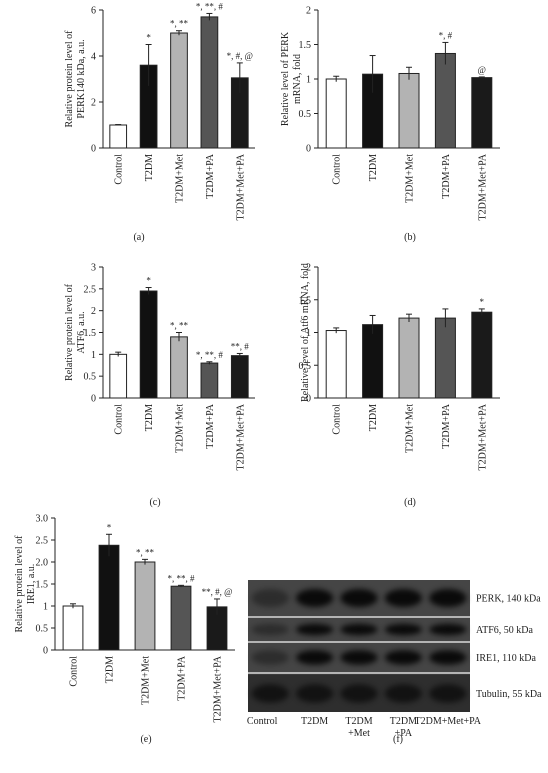  Describe the element at coordinates (145, 739) in the screenshot. I see `panel-caption: (e)` at that location.